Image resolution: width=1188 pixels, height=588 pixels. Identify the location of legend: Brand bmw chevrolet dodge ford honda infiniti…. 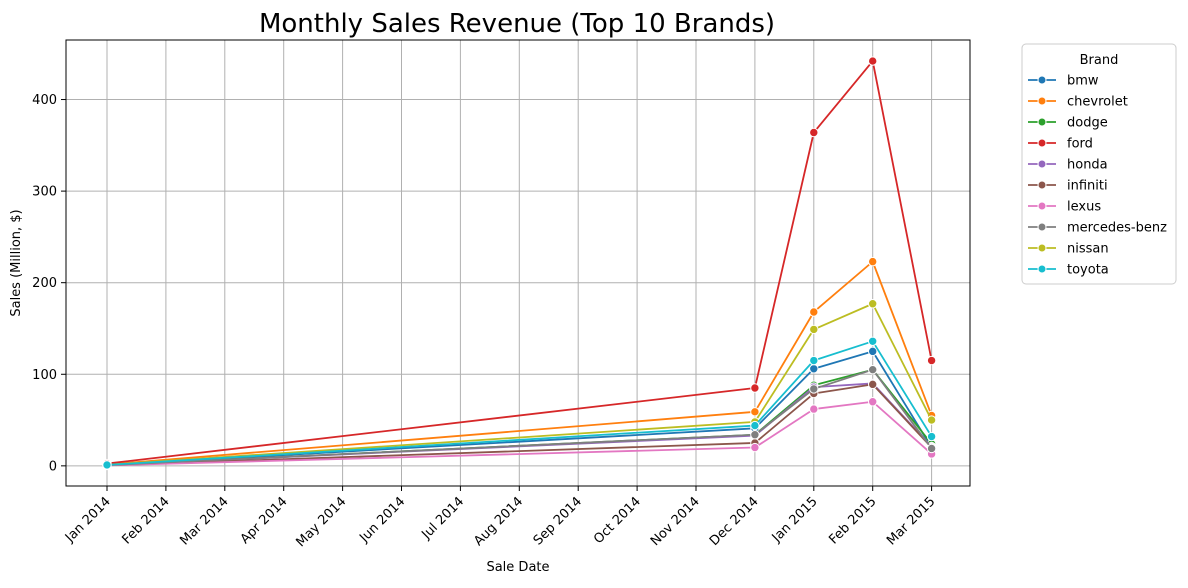
(1099, 164).